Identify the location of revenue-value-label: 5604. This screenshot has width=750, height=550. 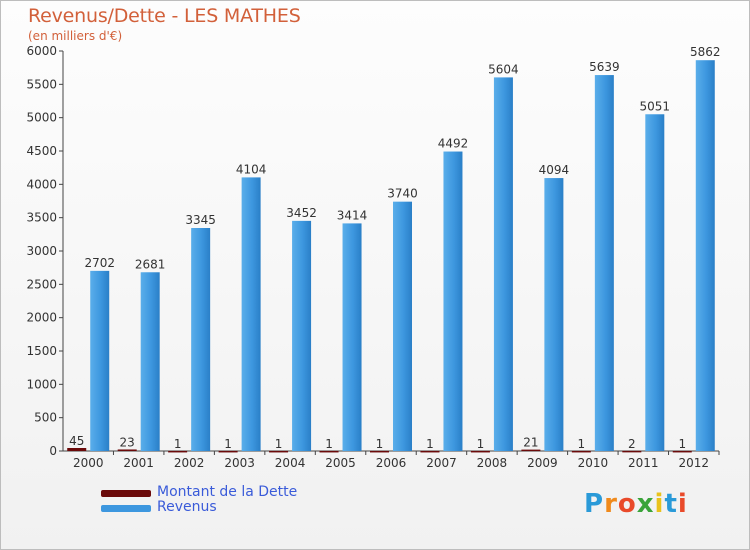
(503, 69).